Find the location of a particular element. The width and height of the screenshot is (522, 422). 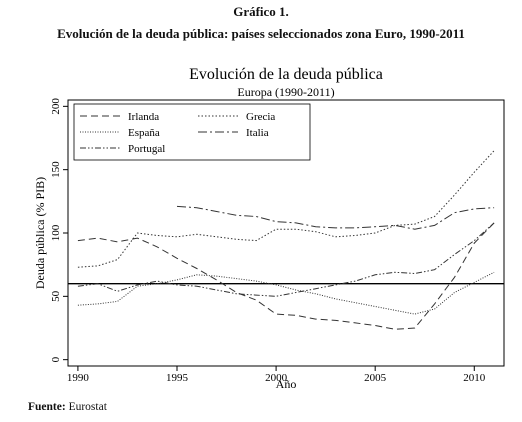

series-line-espana is located at coordinates (286, 293).